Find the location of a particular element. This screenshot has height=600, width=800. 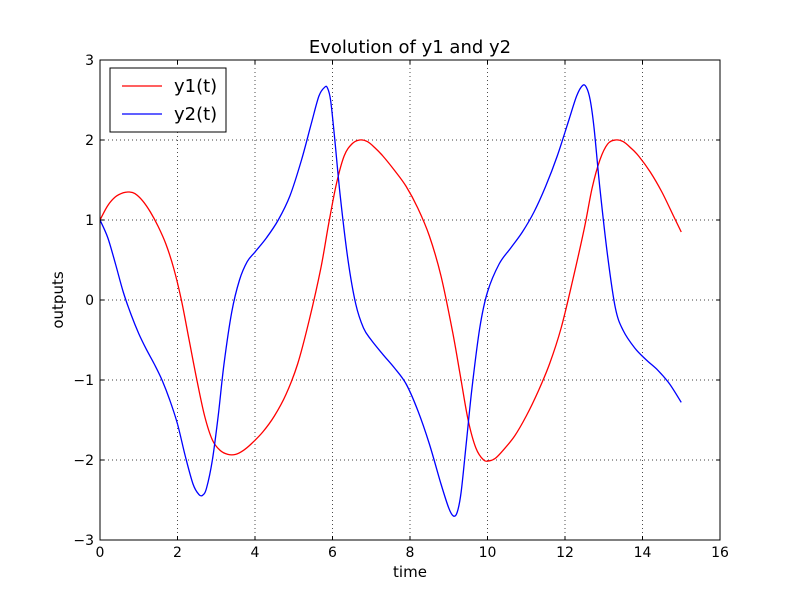

legend: y1(t) y2(t) is located at coordinates (168, 100).